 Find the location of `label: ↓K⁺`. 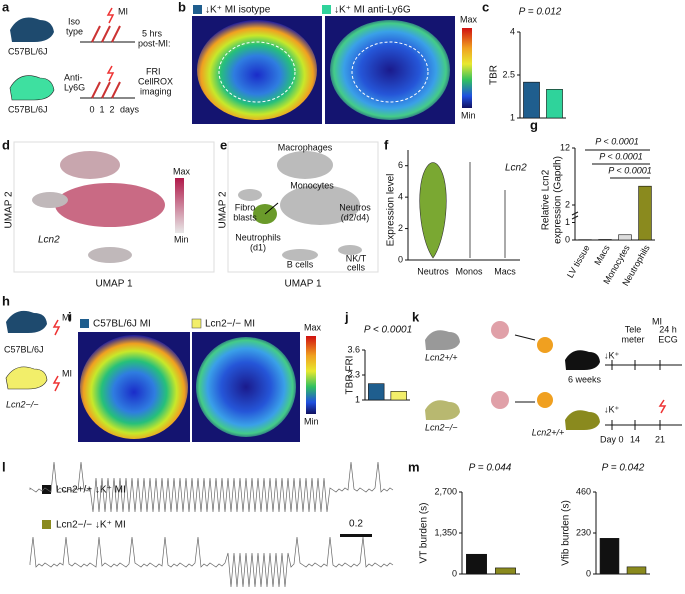

label: ↓K⁺ is located at coordinates (612, 409).